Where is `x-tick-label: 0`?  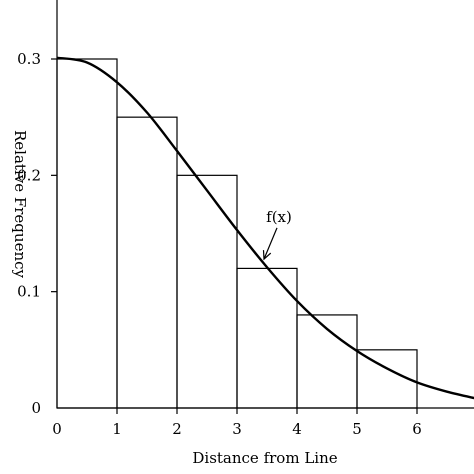 x-tick-label: 0 is located at coordinates (57, 429).